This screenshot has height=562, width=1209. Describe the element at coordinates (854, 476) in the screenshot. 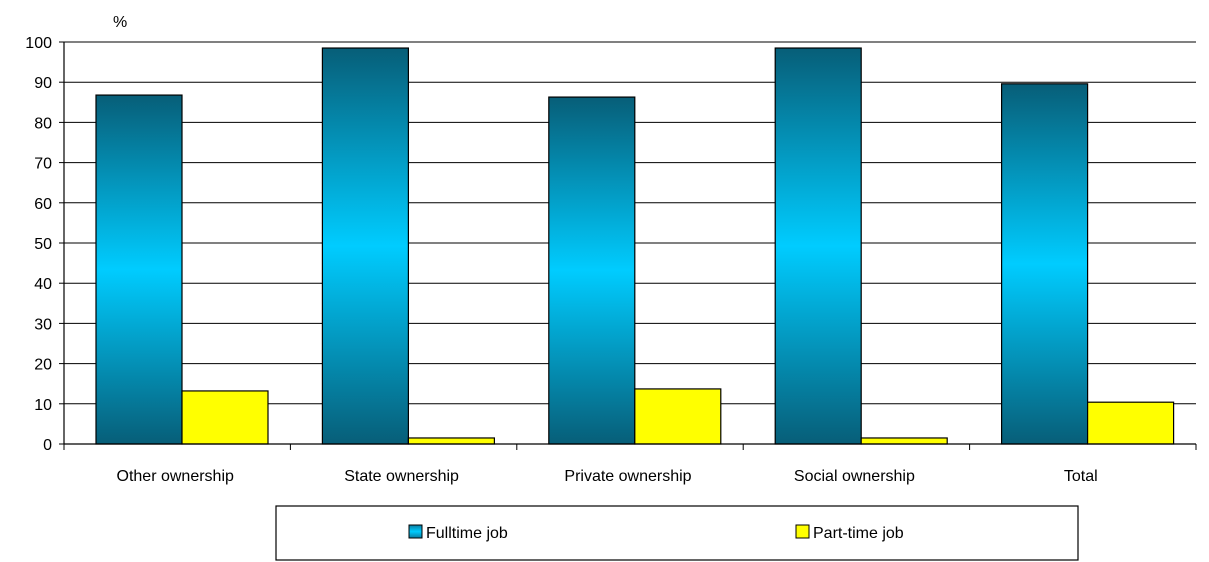

I see `x-tick-label: Social ownership` at that location.